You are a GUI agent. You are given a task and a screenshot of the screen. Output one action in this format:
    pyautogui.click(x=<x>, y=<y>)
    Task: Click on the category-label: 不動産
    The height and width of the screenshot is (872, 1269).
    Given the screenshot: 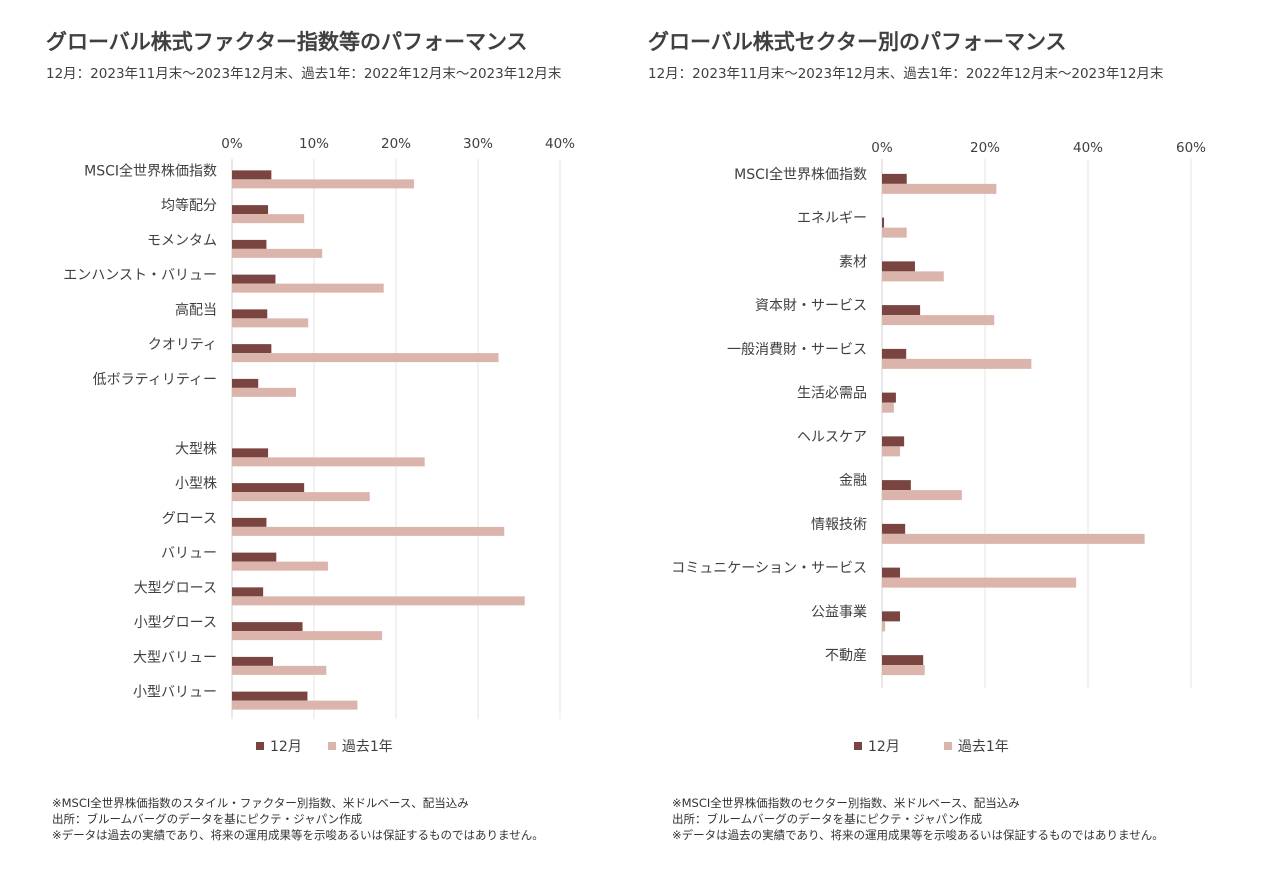 What is the action you would take?
    pyautogui.click(x=846, y=656)
    